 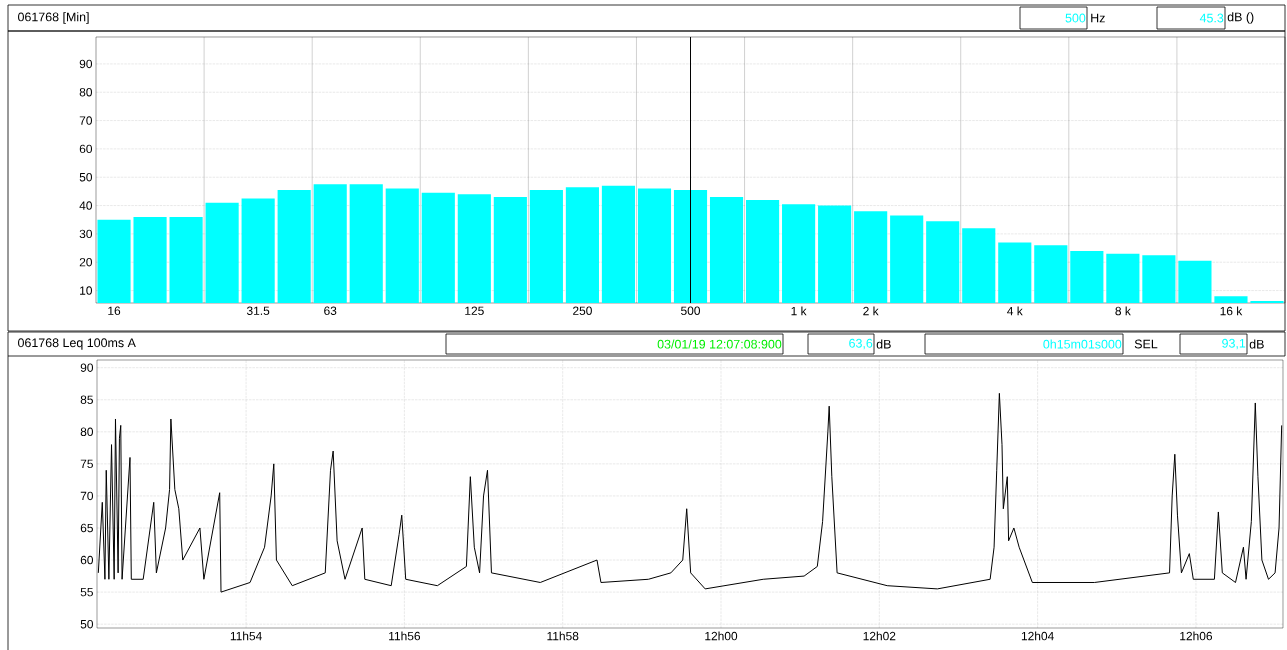 What do you see at coordinates (1196, 636) in the screenshot?
I see `x-tick-label: 12h06` at bounding box center [1196, 636].